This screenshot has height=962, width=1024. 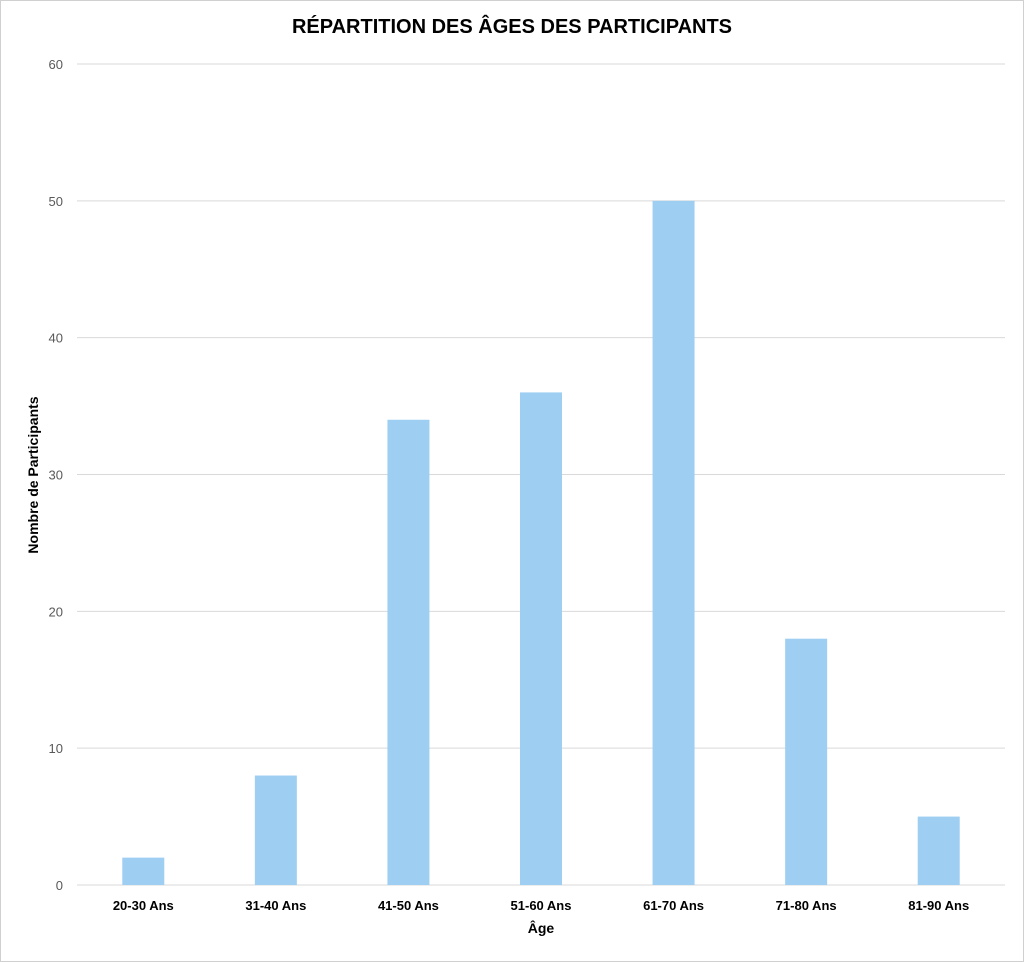 What do you see at coordinates (541, 638) in the screenshot?
I see `bar-51-60-ans` at bounding box center [541, 638].